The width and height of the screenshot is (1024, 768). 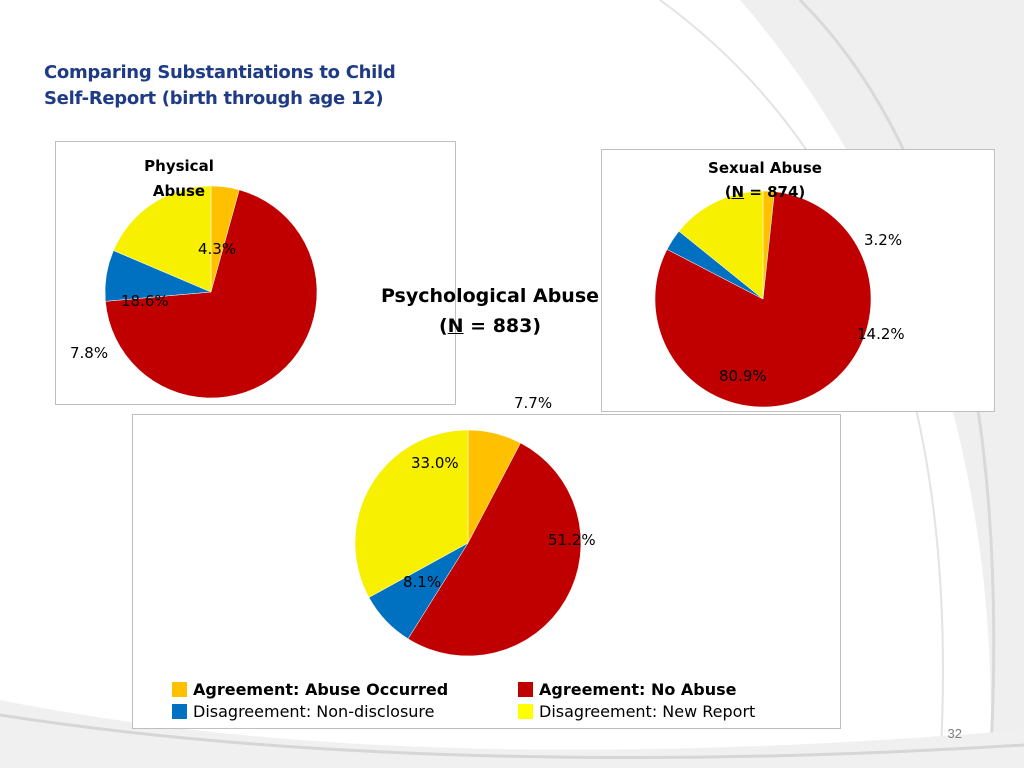 What do you see at coordinates (455, 326) in the screenshot?
I see `psych-title-n: N` at bounding box center [455, 326].